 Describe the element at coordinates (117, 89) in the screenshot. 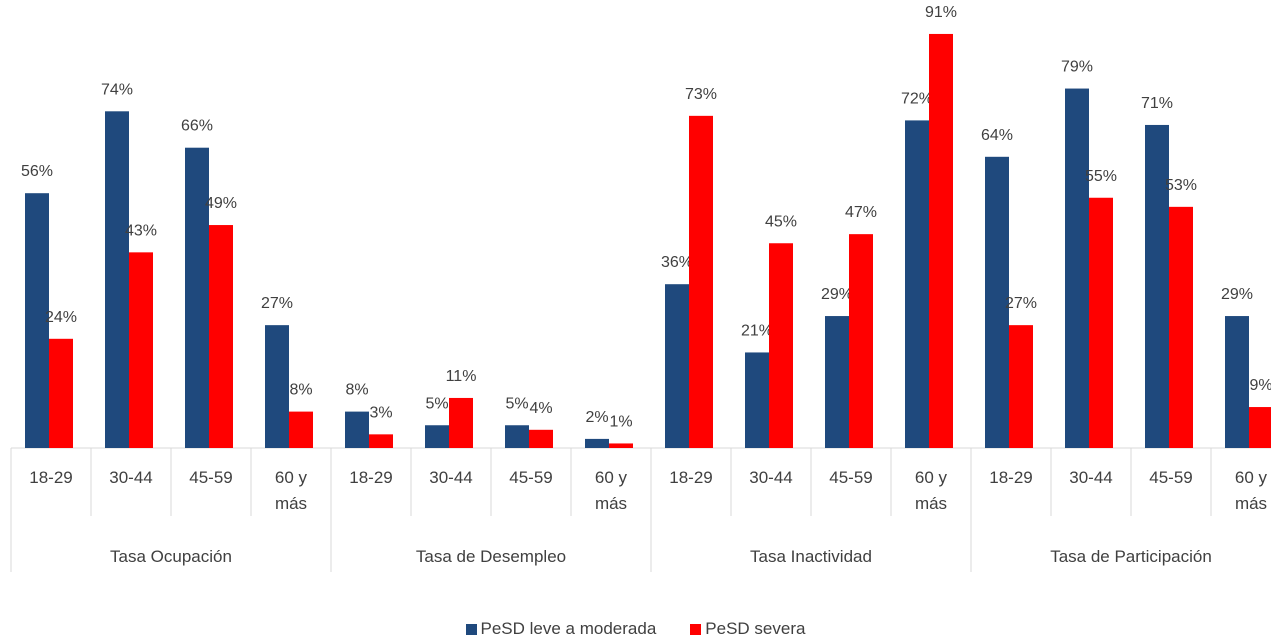

I see `data-label-series-0-0-1: 74%` at that location.